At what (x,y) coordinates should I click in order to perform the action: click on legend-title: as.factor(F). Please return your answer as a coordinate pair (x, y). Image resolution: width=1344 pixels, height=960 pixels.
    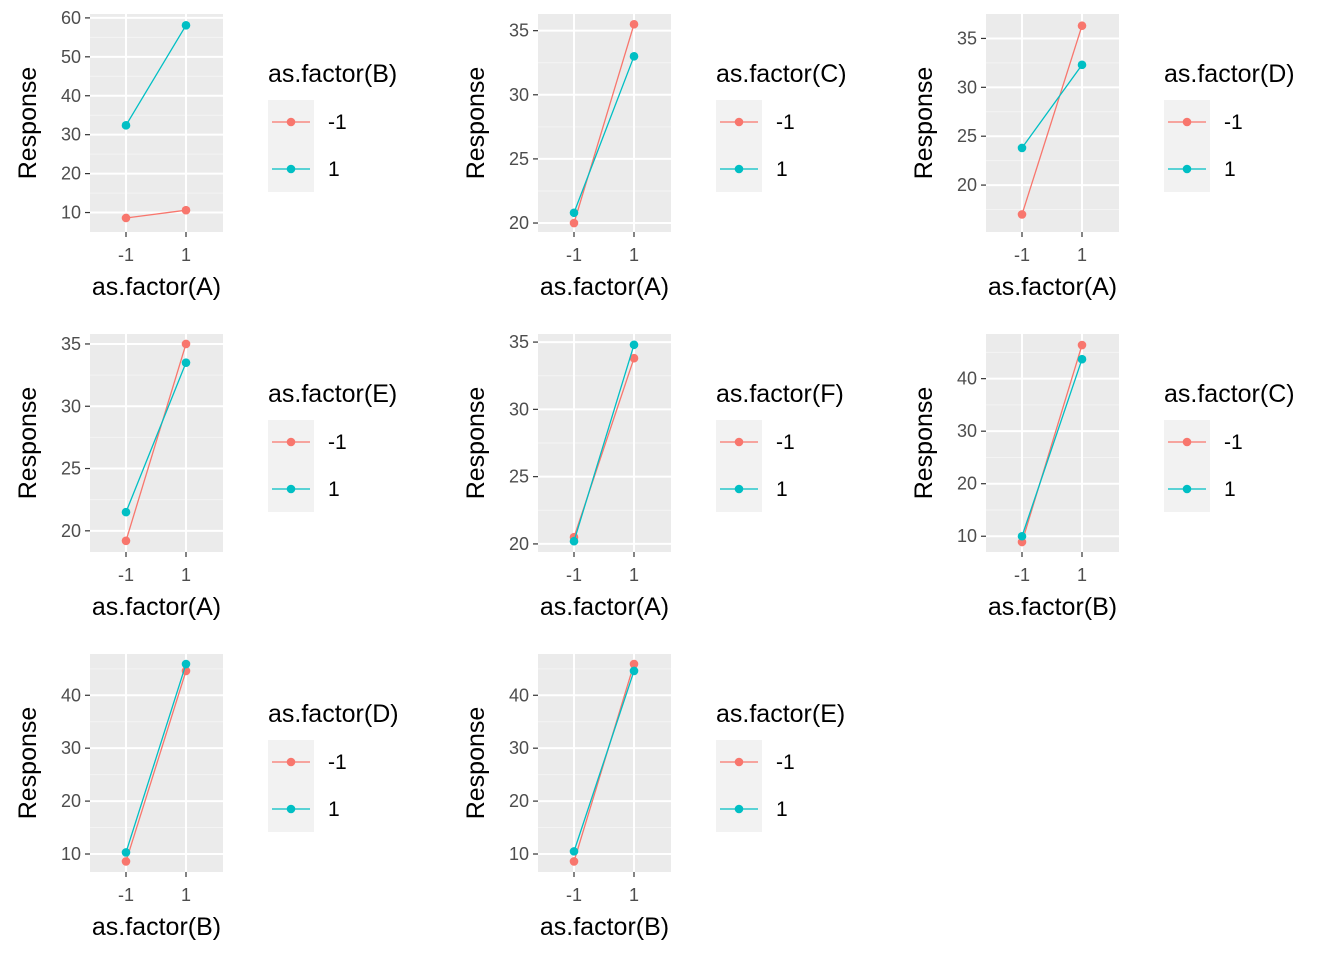
    Looking at the image, I should click on (780, 394).